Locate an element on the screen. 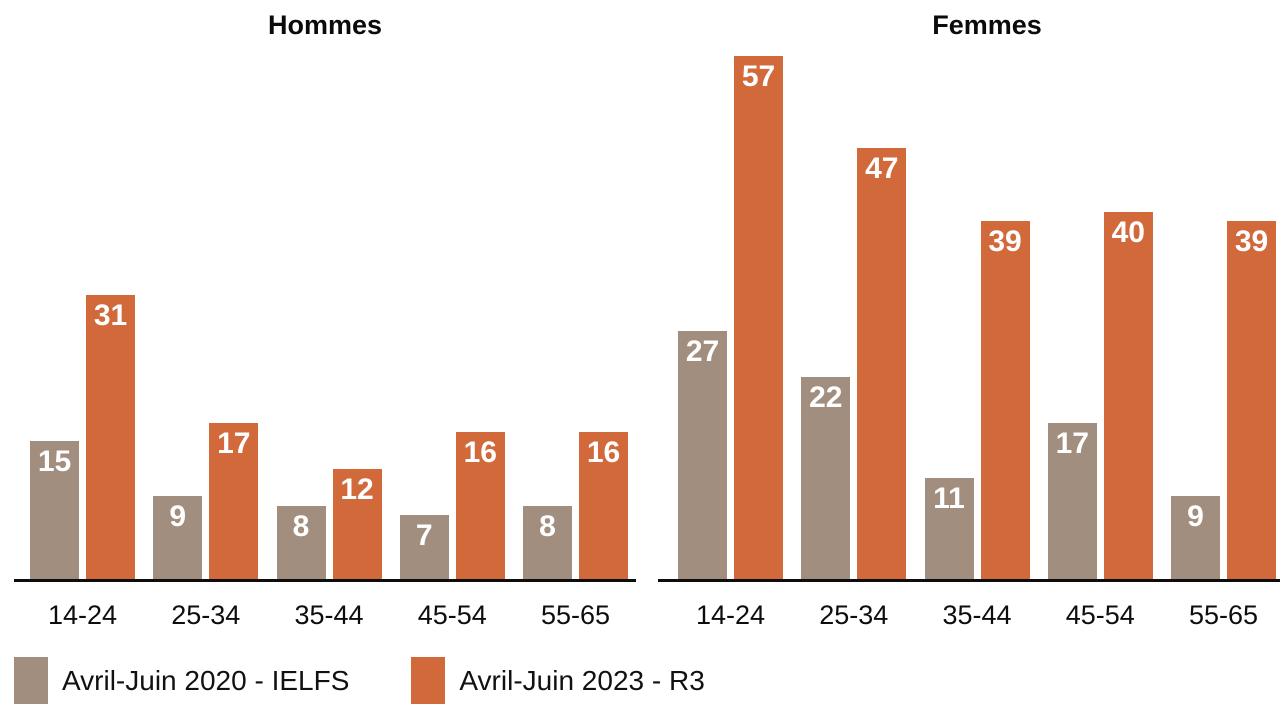  legend-item-2020: Avril-Juin 2020 - IELFS is located at coordinates (181, 680).